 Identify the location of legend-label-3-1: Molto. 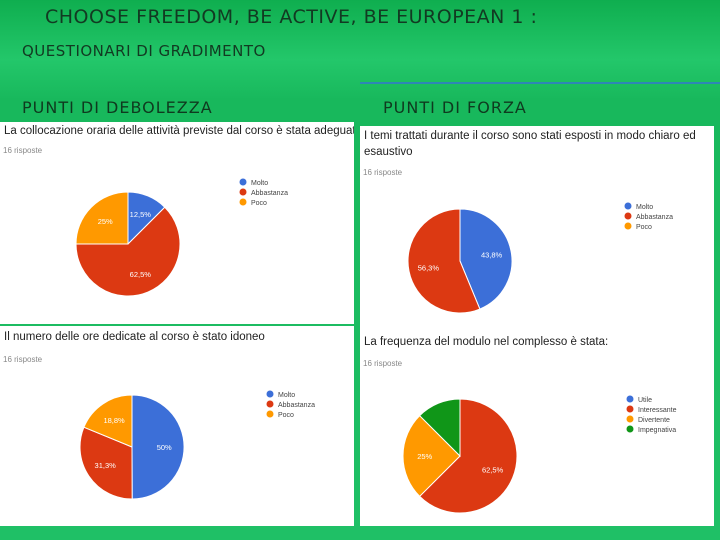
(286, 395).